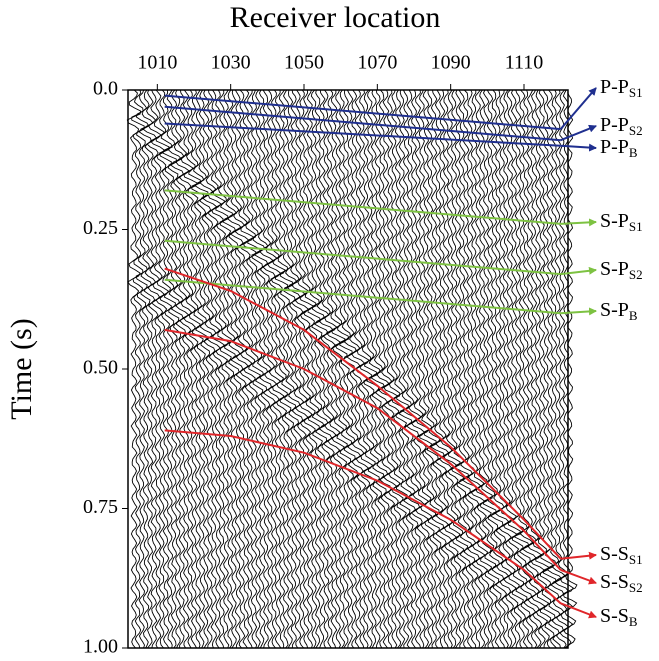  Describe the element at coordinates (621, 222) in the screenshot. I see `legend-label: S-PS1` at that location.